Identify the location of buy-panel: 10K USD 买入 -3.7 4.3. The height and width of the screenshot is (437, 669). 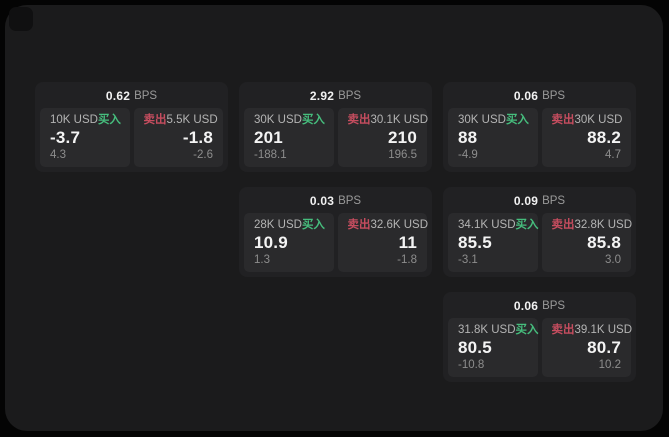
(85, 137).